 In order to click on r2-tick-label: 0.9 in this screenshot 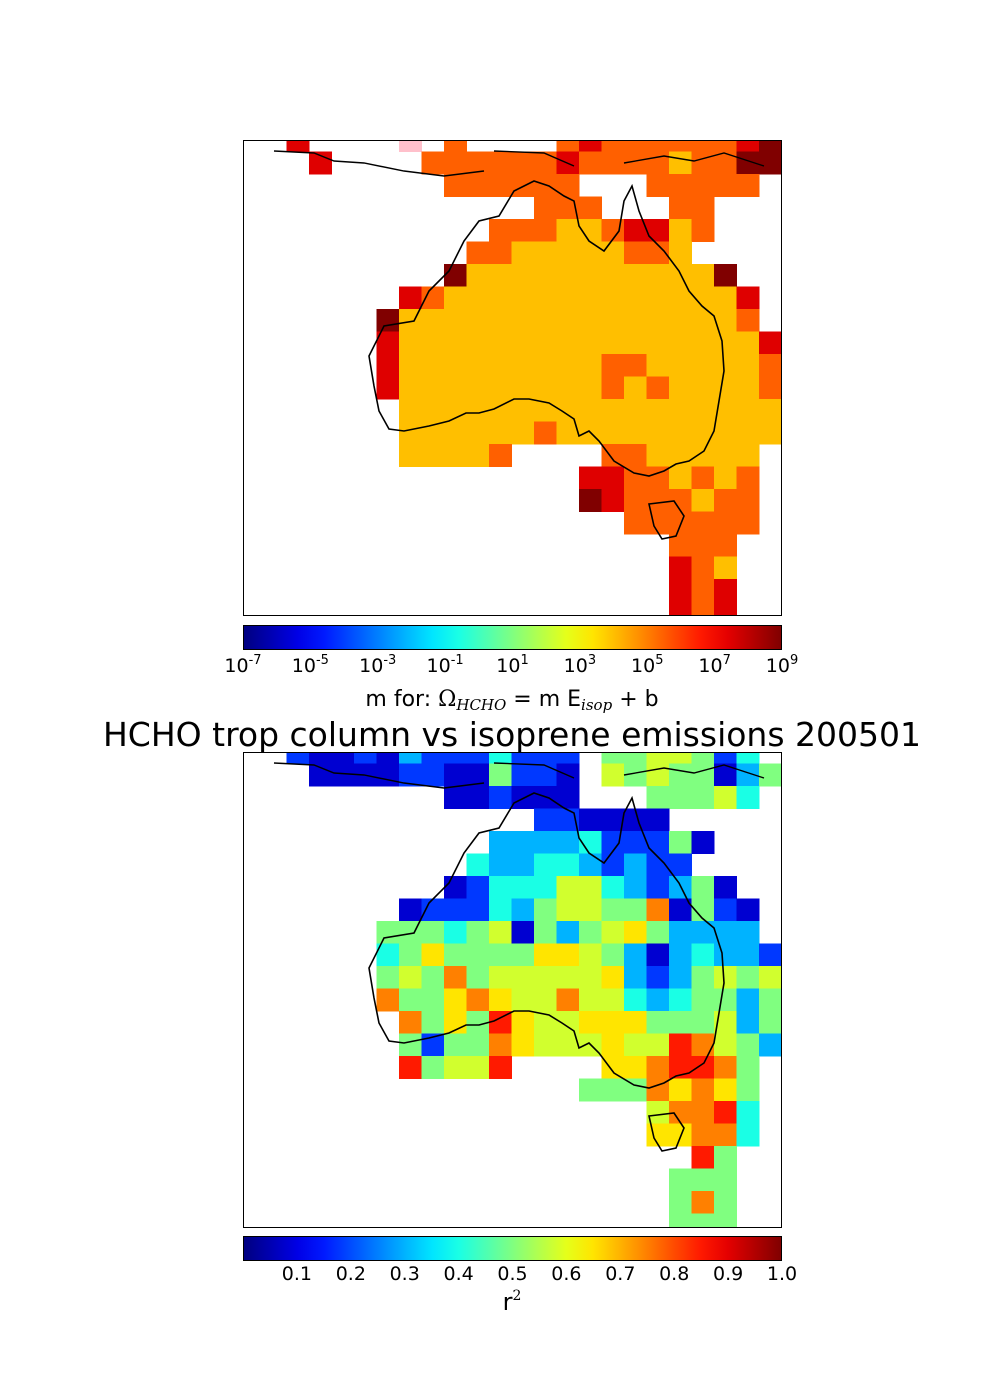, I will do `click(728, 1274)`.